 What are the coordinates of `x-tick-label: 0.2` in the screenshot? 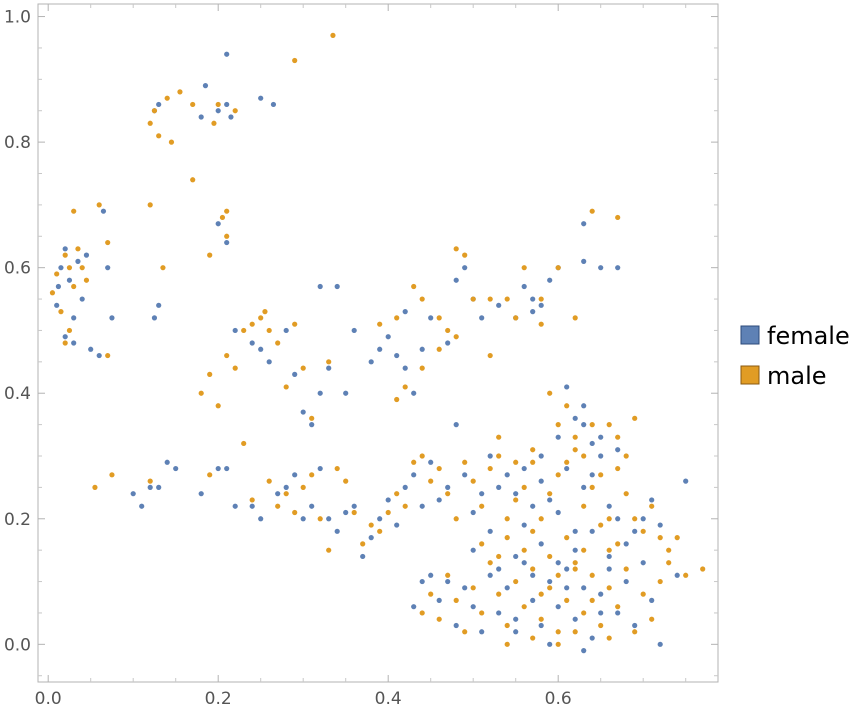 It's located at (218, 699).